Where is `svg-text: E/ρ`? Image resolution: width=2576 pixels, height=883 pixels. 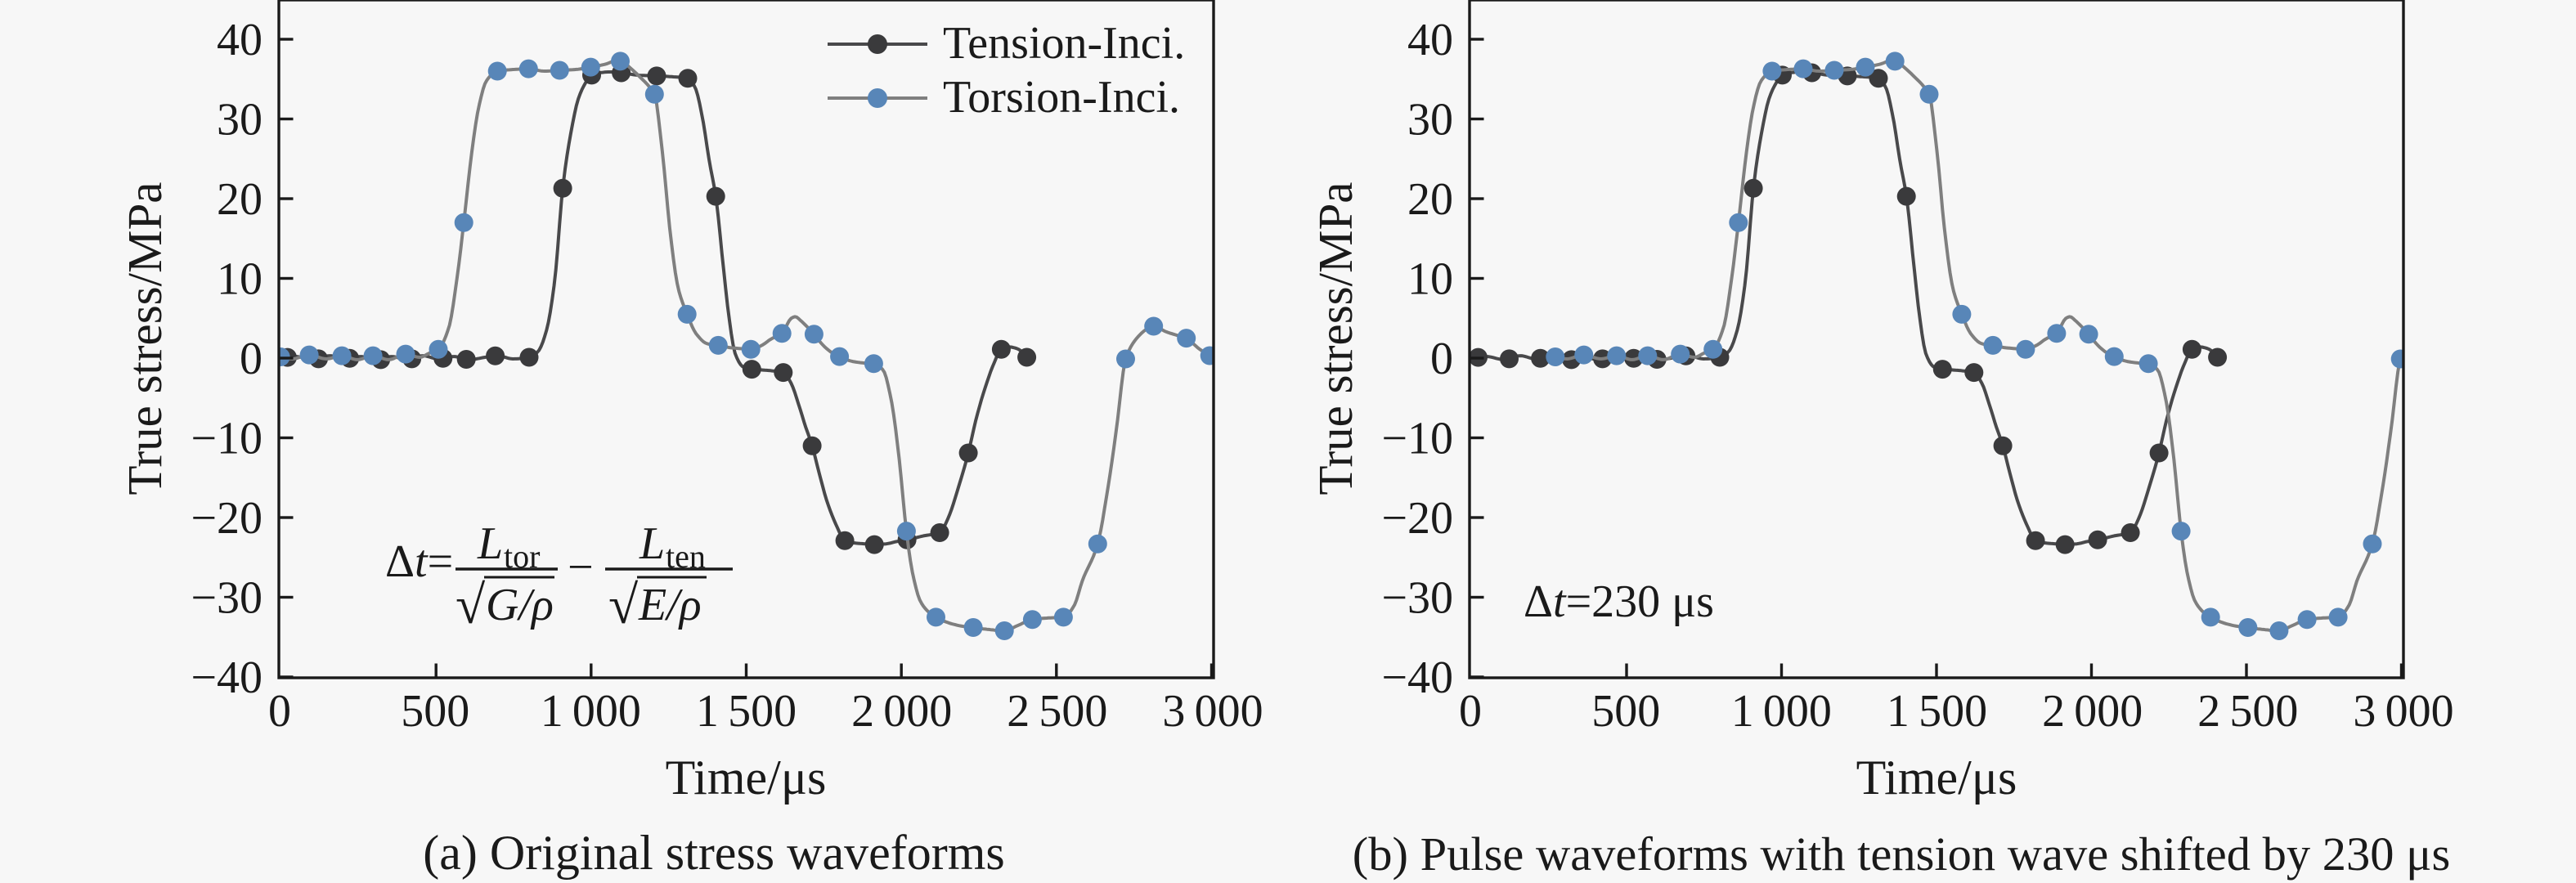
svg-text: E/ρ is located at coordinates (670, 605).